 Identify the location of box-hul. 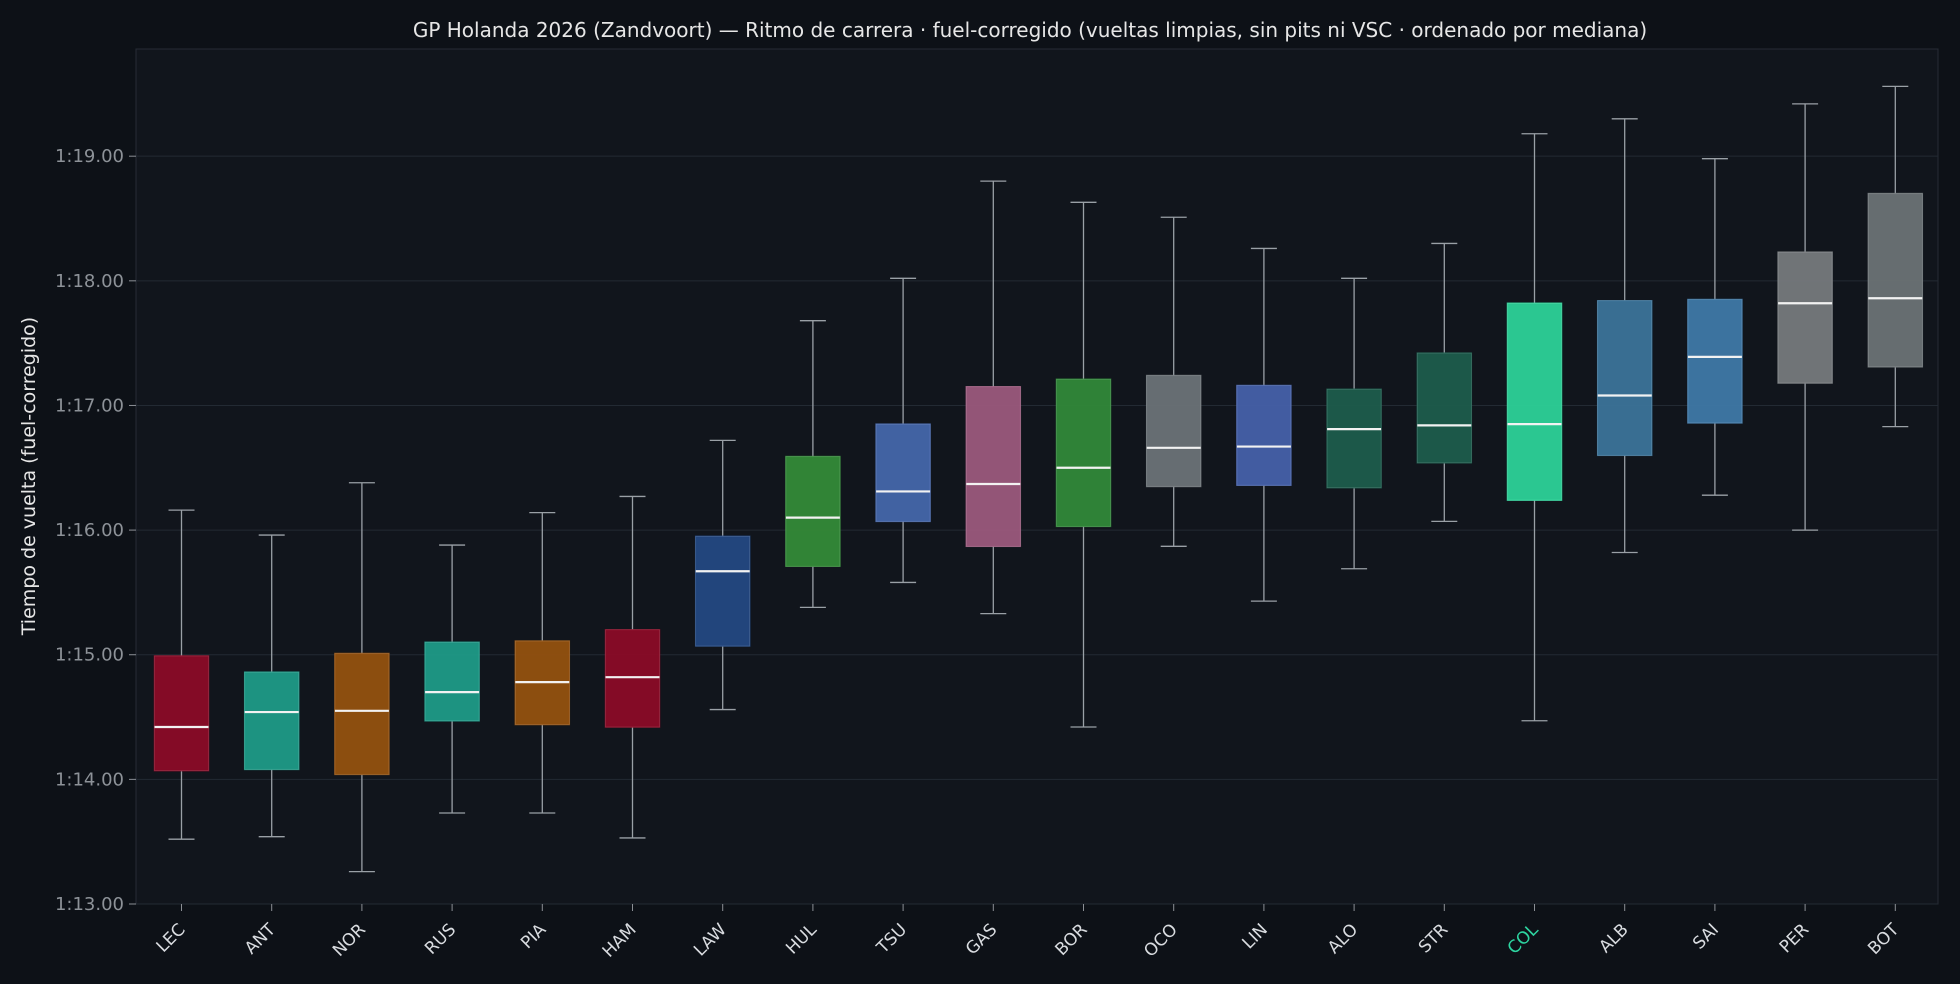
(813, 464).